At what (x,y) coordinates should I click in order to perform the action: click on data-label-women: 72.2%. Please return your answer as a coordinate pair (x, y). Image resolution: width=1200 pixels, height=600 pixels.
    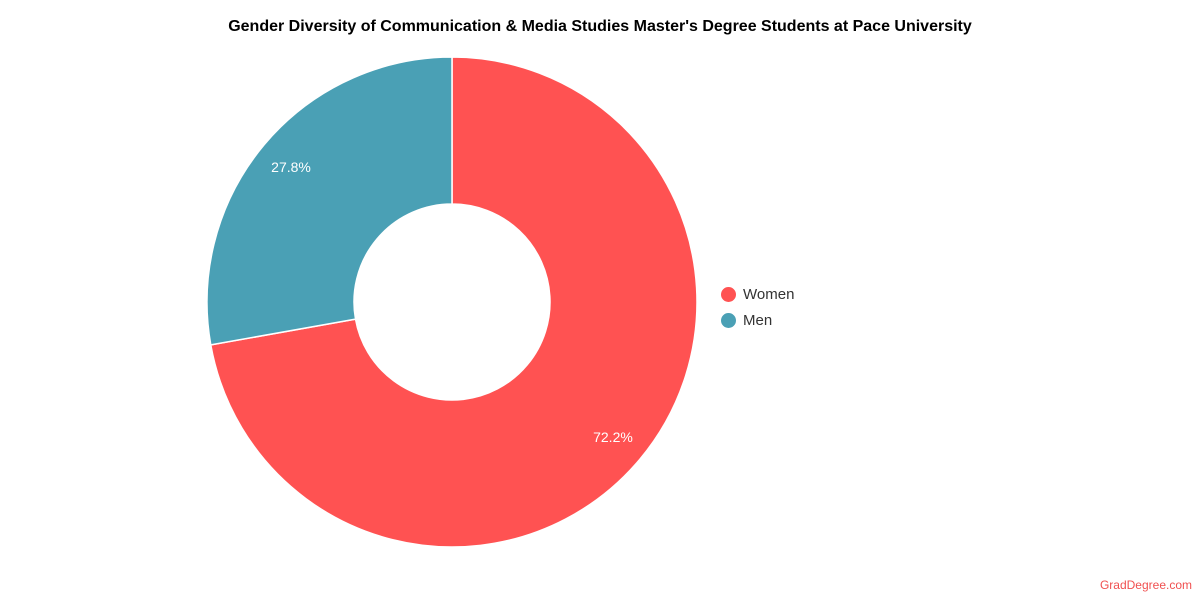
    Looking at the image, I should click on (613, 437).